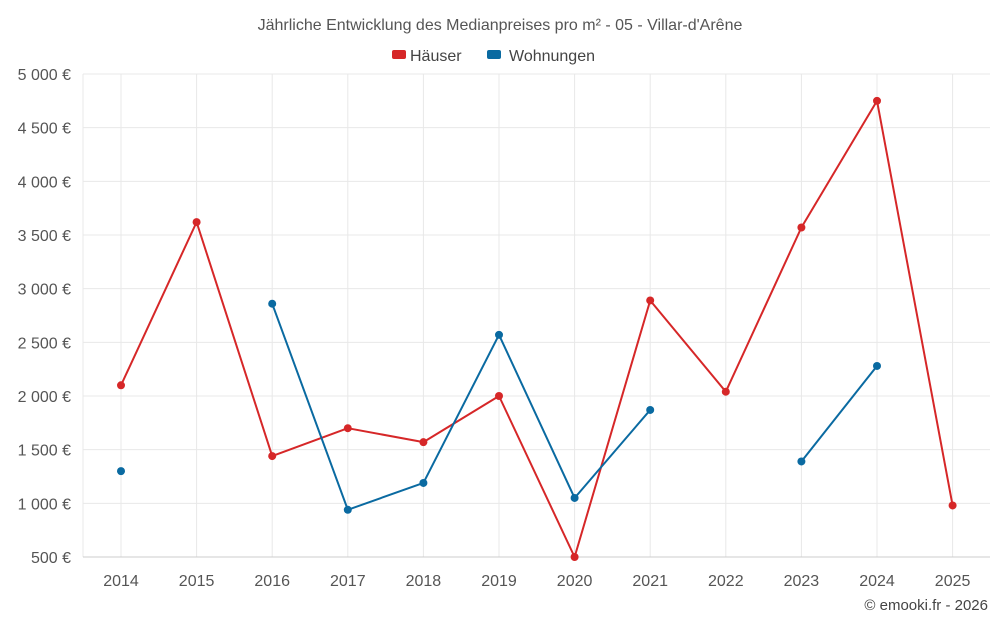 The width and height of the screenshot is (1000, 625). I want to click on x-tick-label: 2020, so click(575, 581).